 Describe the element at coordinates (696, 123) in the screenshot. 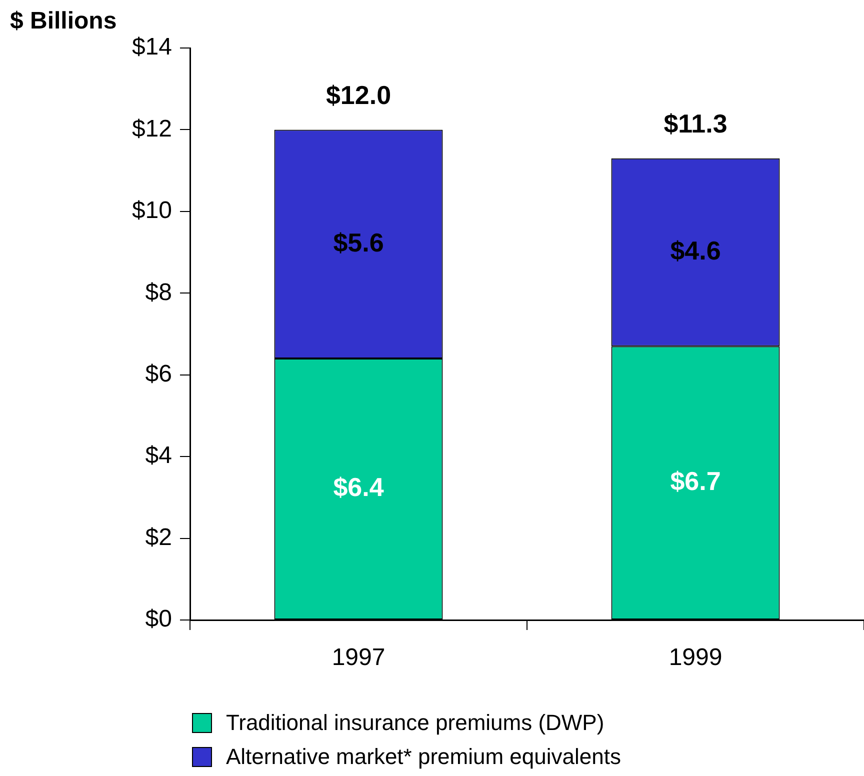

I see `total-label: $11.3` at that location.